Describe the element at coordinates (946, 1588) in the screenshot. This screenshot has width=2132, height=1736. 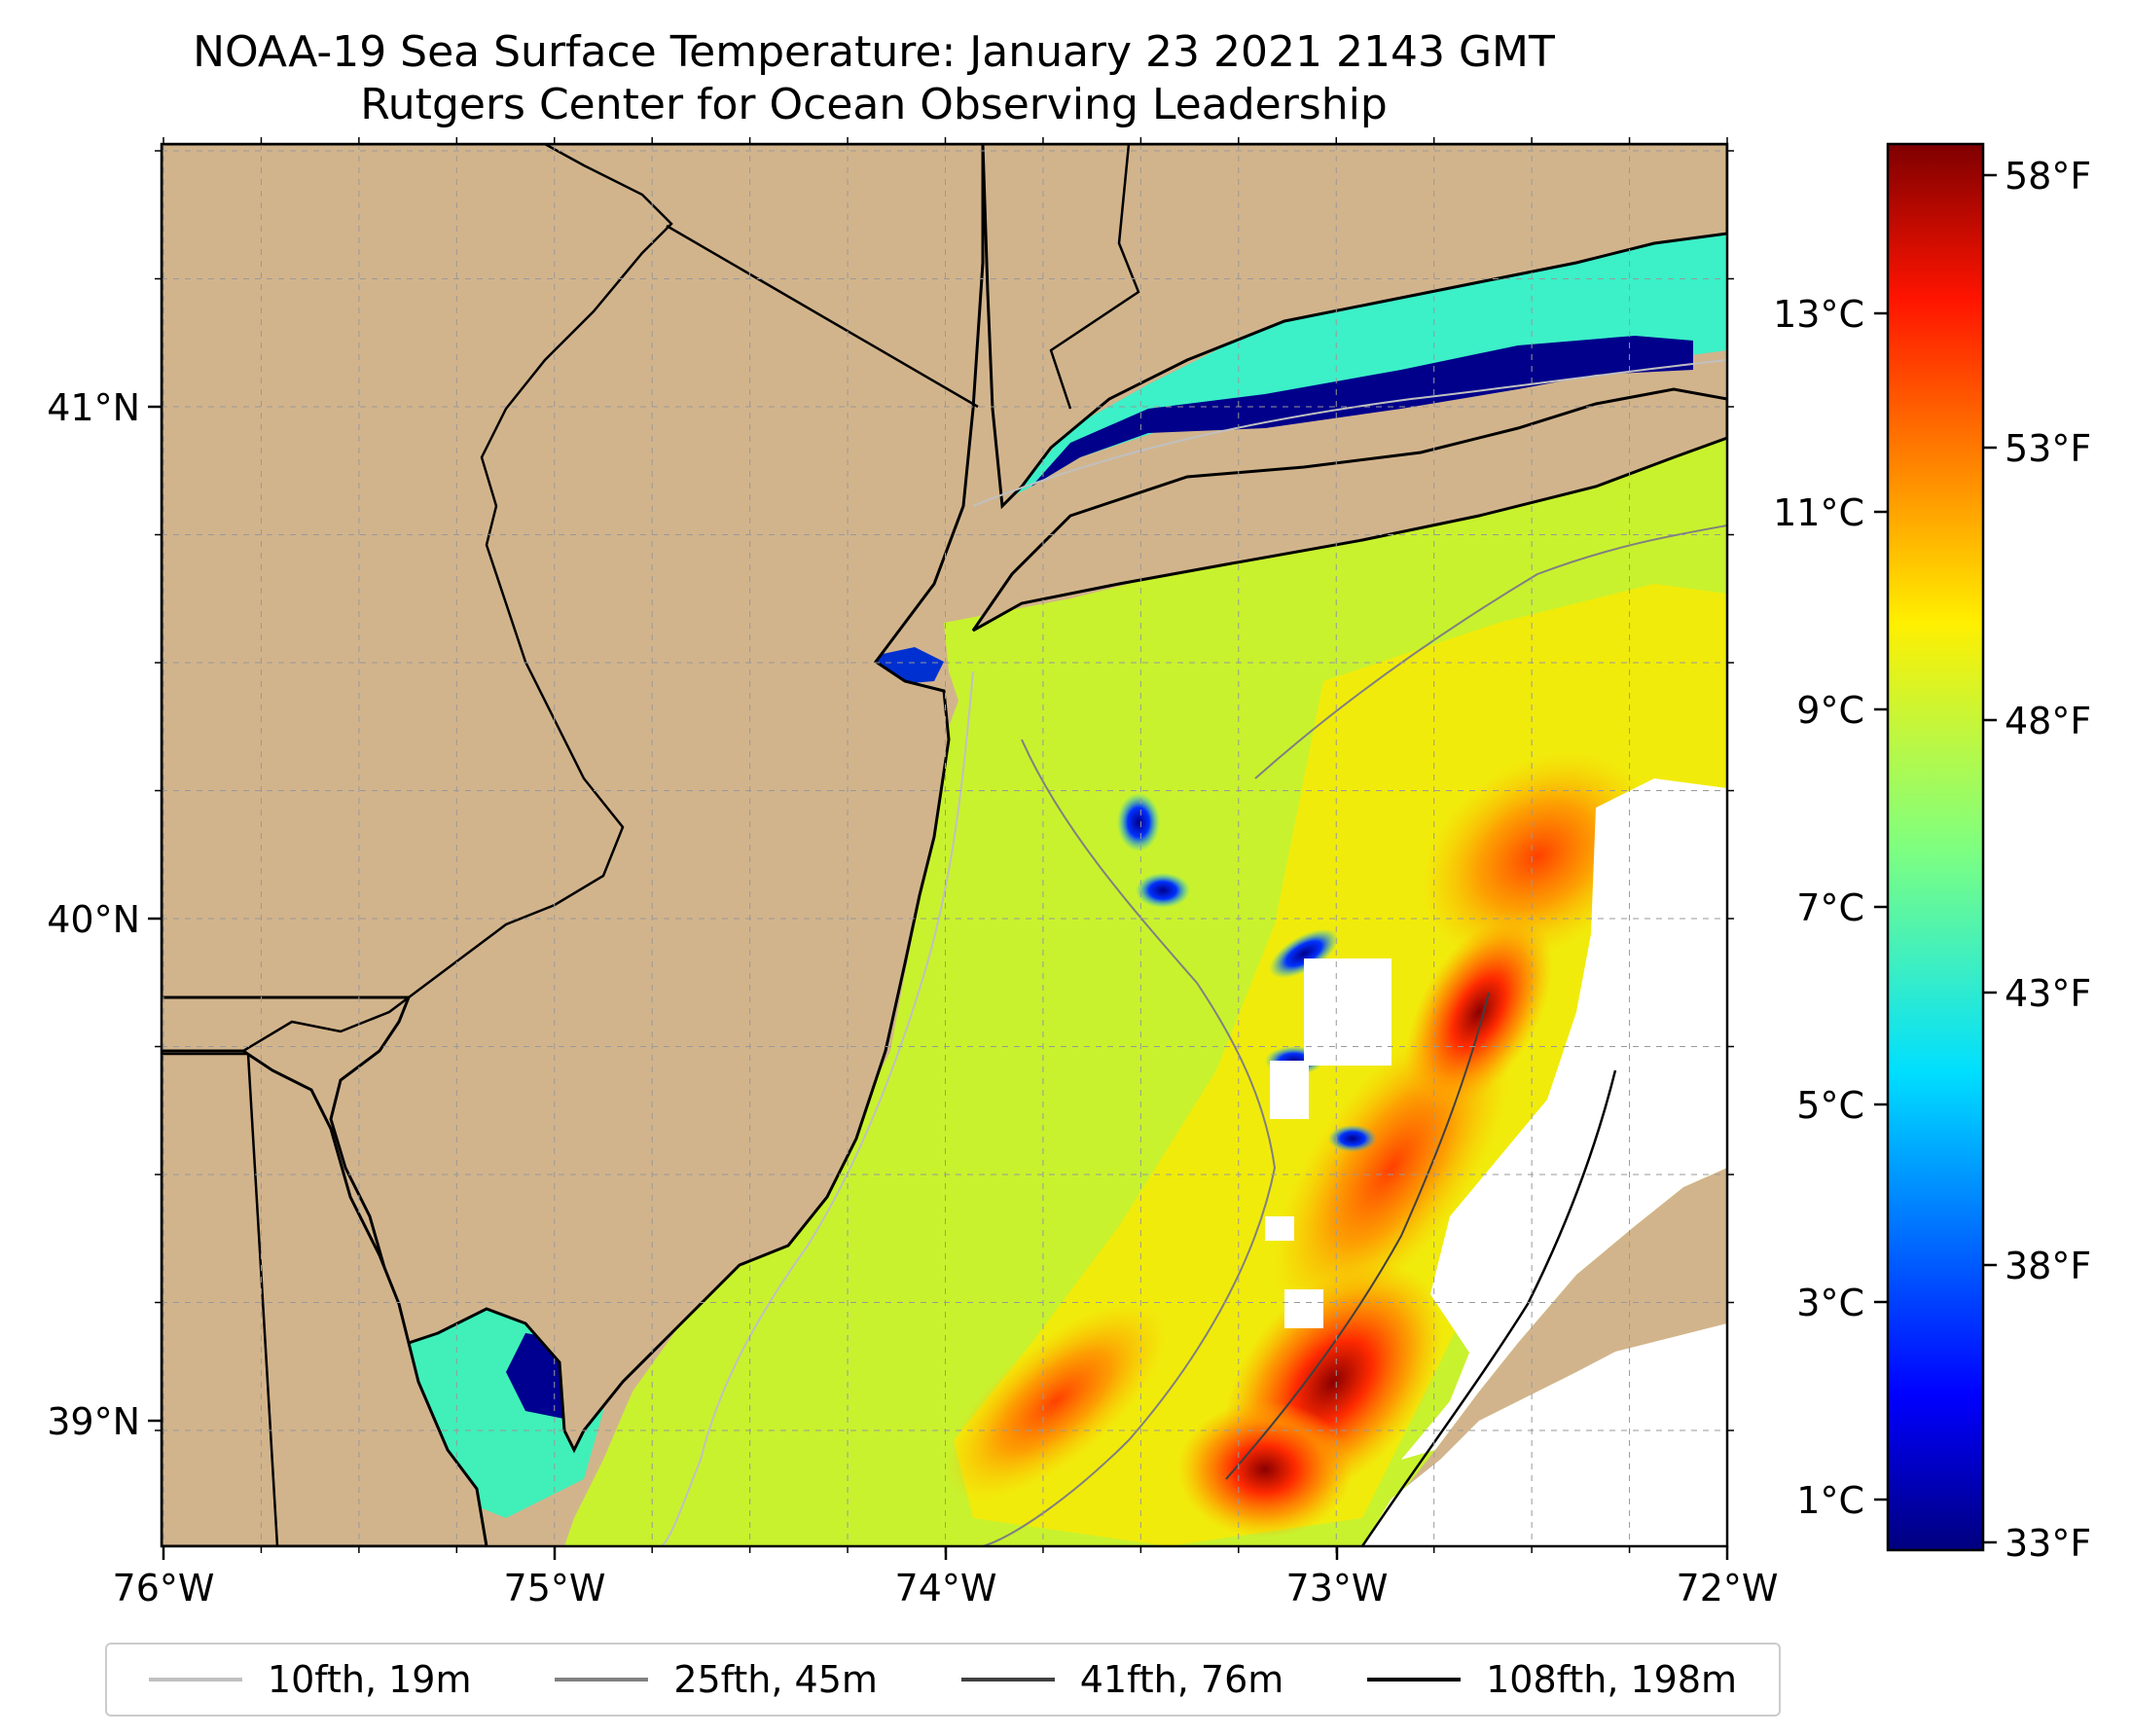
I see `x-tick-label: 74°W` at that location.